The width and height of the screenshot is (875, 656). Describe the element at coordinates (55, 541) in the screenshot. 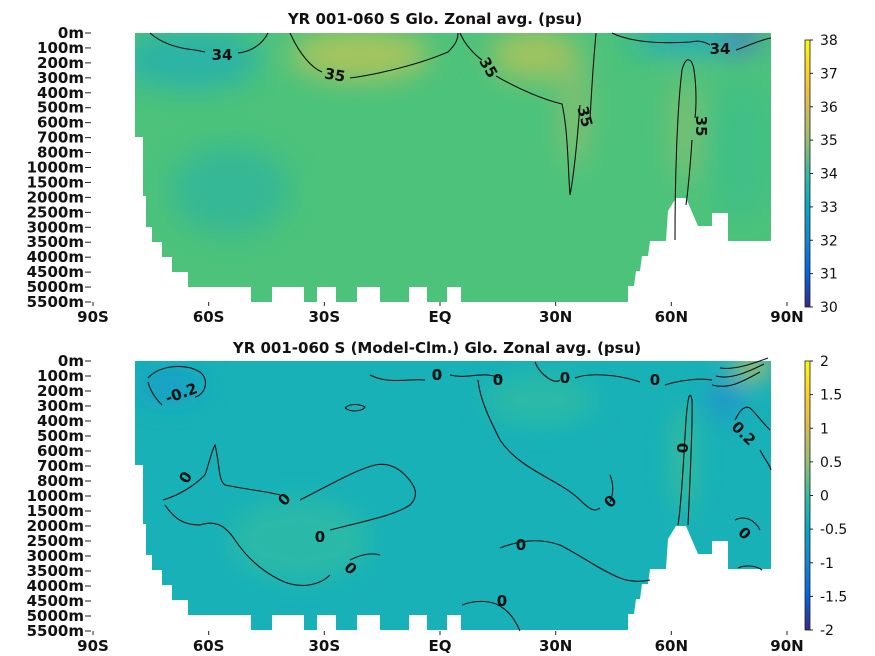

I see `y-tick-label: 2500m` at that location.